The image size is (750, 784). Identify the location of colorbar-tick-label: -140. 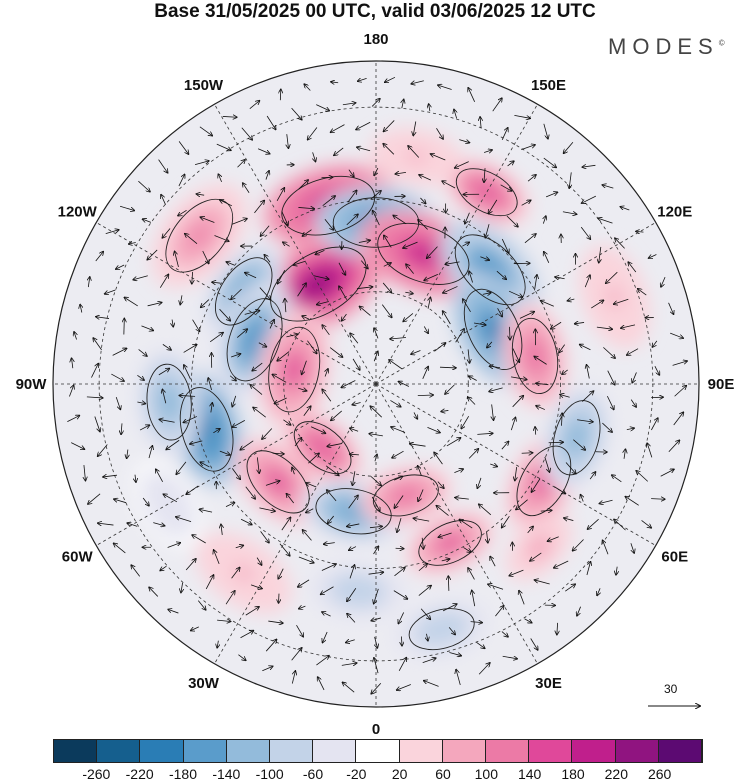
(226, 774).